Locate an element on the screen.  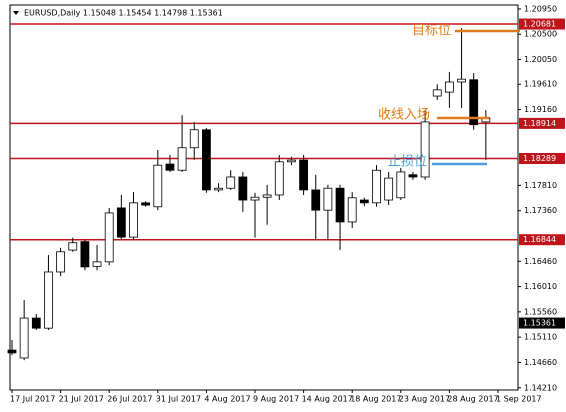
annotation-text: 收线入场 is located at coordinates (404, 115).